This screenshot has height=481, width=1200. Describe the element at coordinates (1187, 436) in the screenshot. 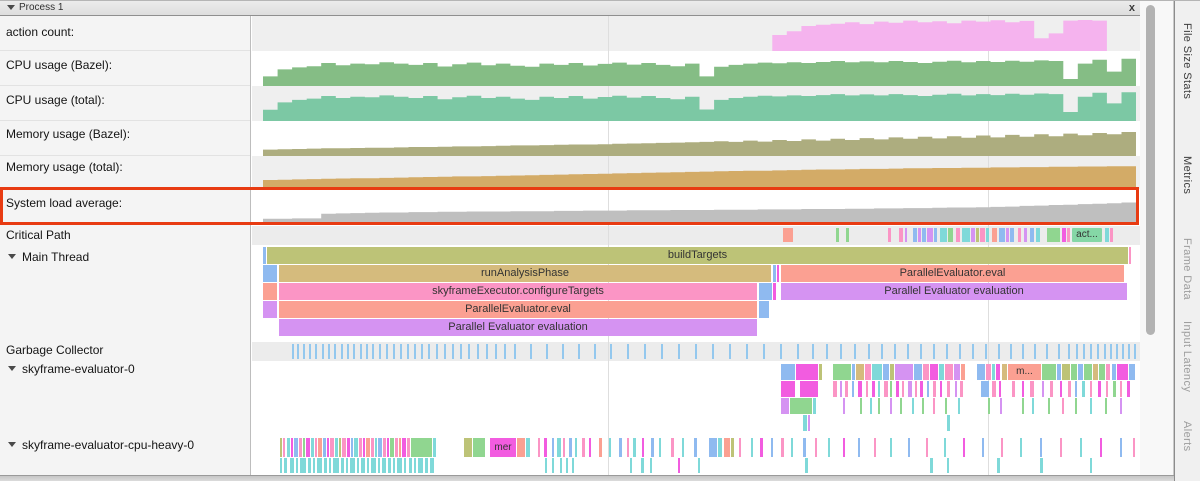

I see `tab-alerts: Alerts` at that location.